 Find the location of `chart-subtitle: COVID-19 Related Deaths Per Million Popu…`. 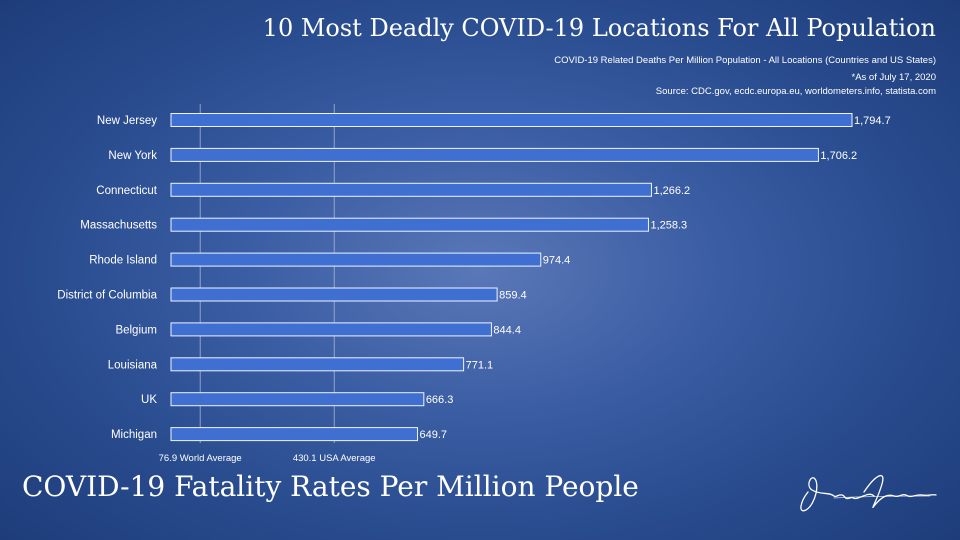

chart-subtitle: COVID-19 Related Deaths Per Million Popu… is located at coordinates (745, 60).